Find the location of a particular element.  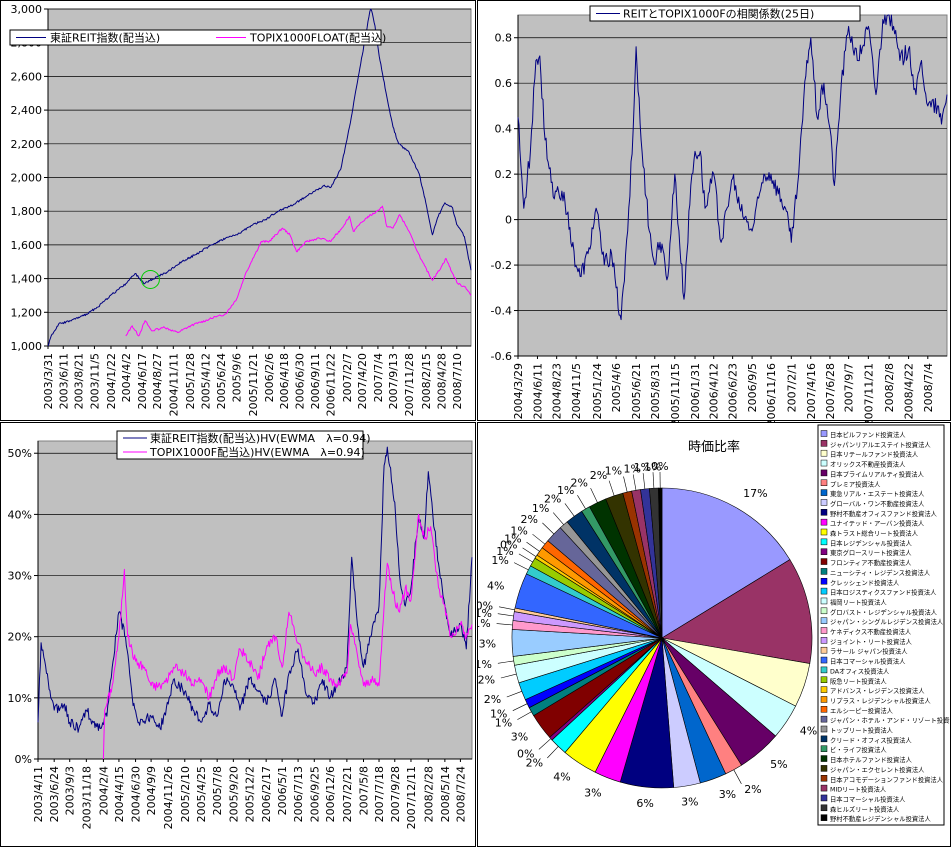

x-tick-label: 2008/5/14 is located at coordinates (445, 794).